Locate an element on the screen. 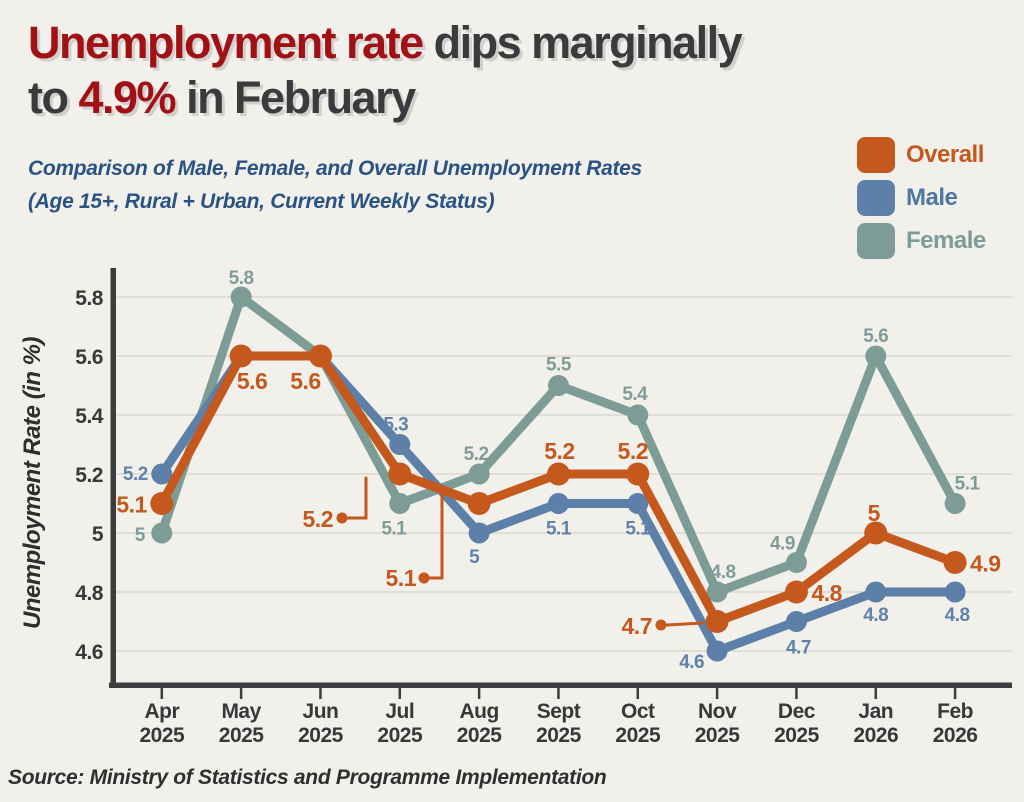  x-tick-label-month: Apr is located at coordinates (161, 711).